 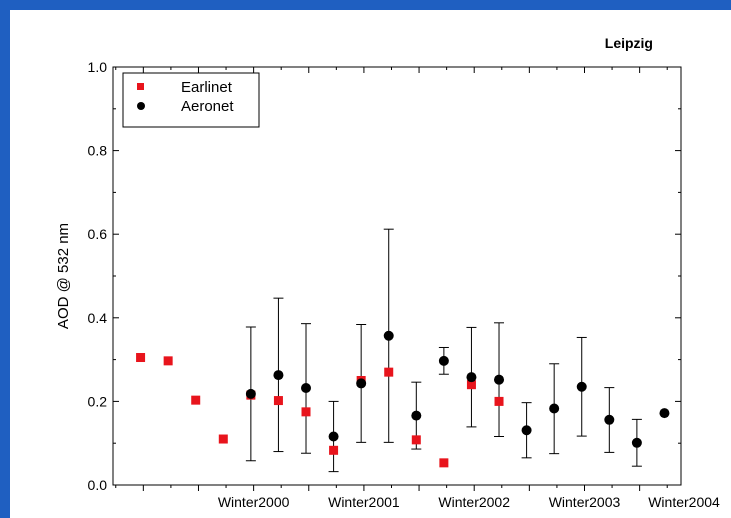 I want to click on legend-label-earlinet: Earlinet, so click(x=207, y=87).